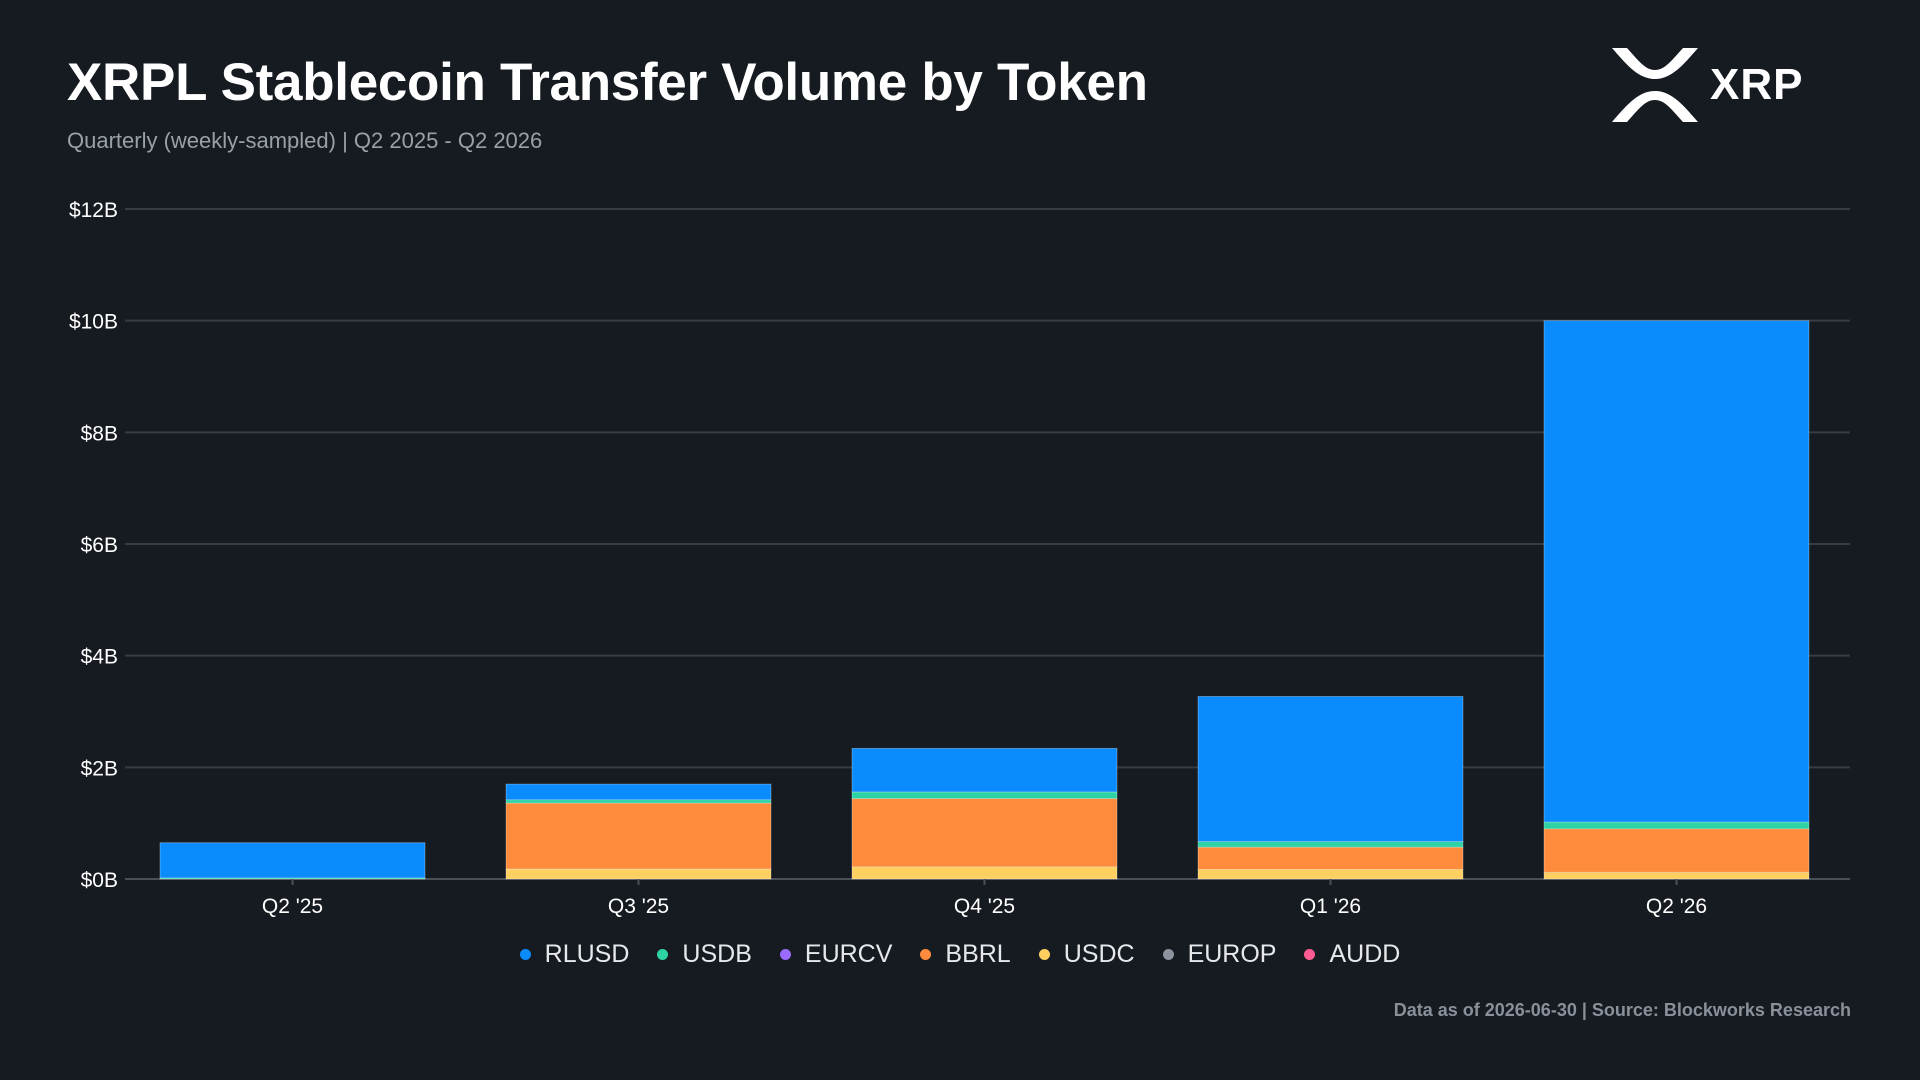  What do you see at coordinates (984, 906) in the screenshot?
I see `x-tick-label: Q4 '25` at bounding box center [984, 906].